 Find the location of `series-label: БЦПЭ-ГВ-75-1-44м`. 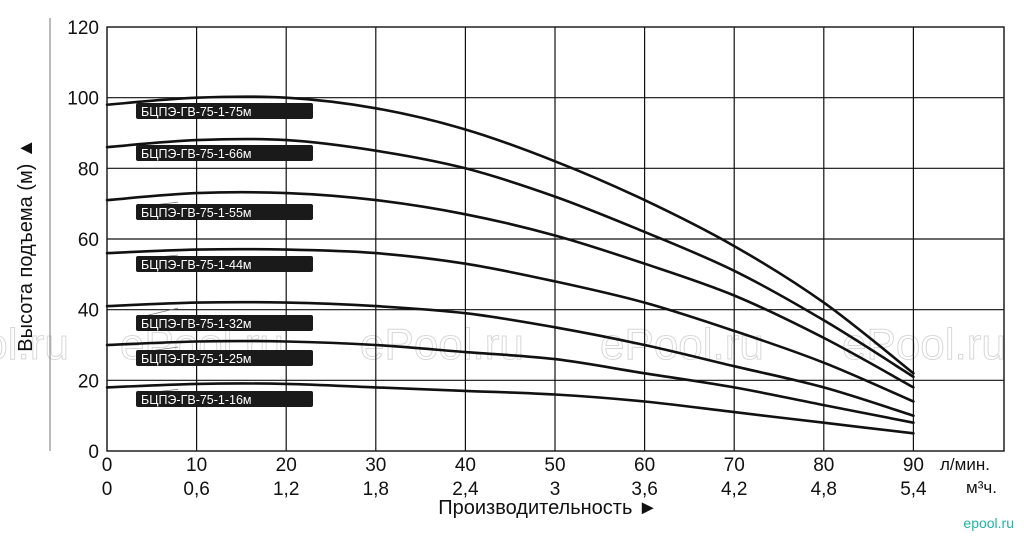

series-label: БЦПЭ-ГВ-75-1-44м is located at coordinates (196, 265).